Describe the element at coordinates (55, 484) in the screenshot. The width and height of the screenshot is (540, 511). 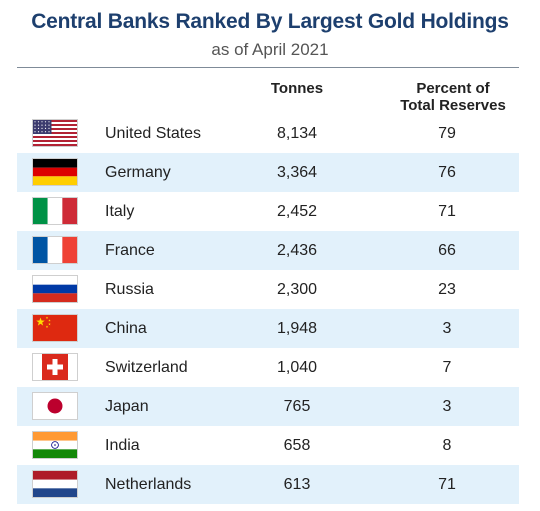
I see `netherlands-flag-icon` at that location.